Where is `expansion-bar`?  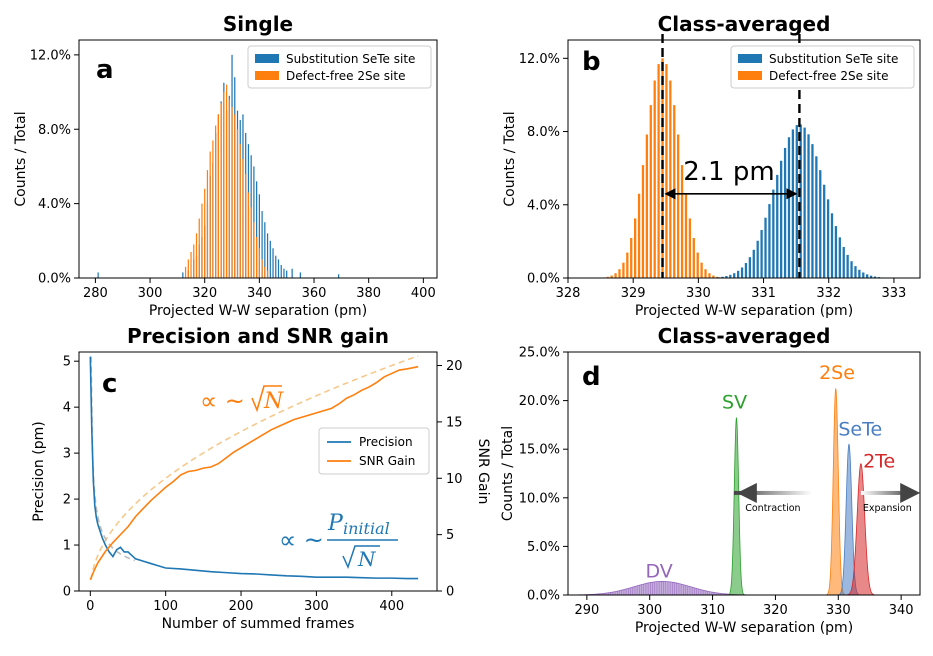 expansion-bar is located at coordinates (886, 492).